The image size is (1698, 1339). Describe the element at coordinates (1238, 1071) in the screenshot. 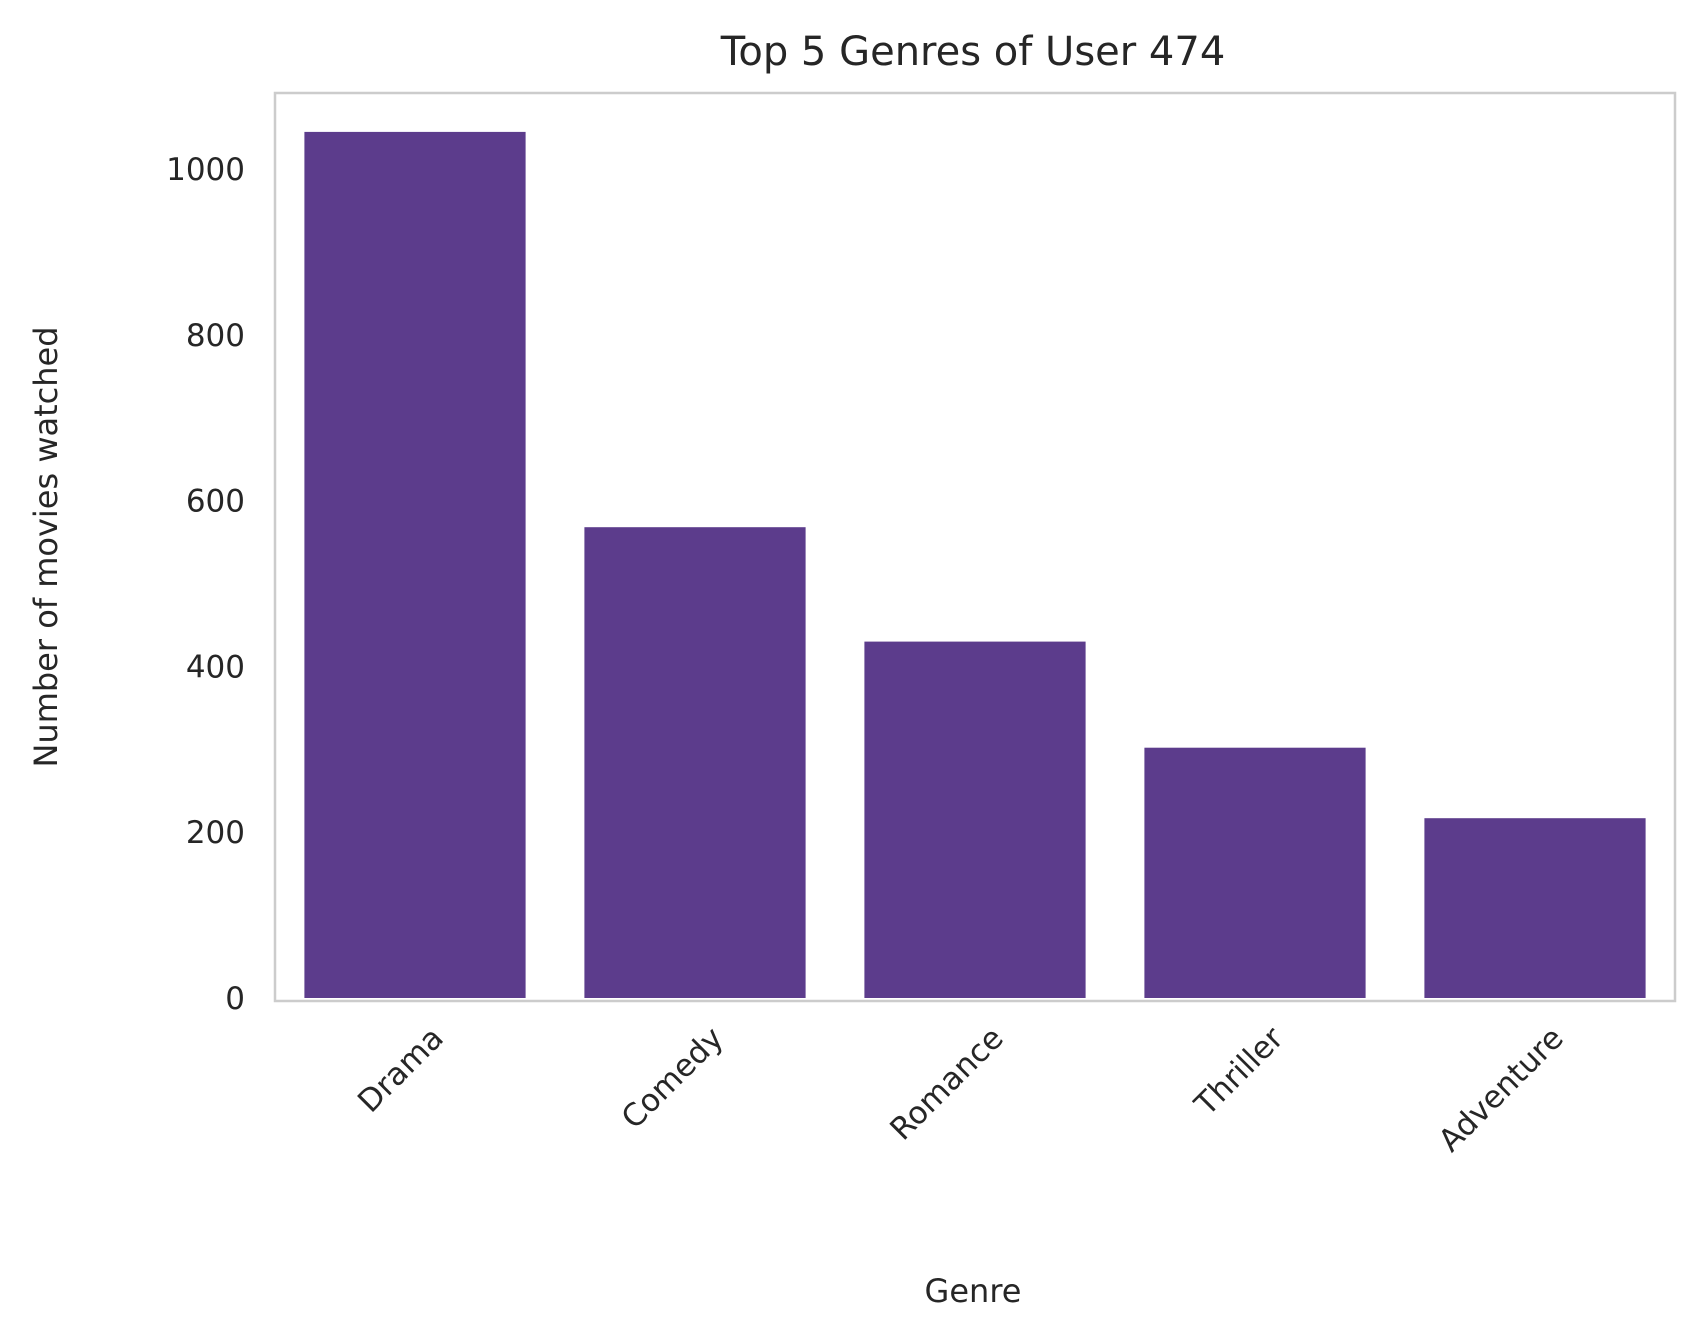

I see `x-tick-label-thriller: Thriller` at that location.